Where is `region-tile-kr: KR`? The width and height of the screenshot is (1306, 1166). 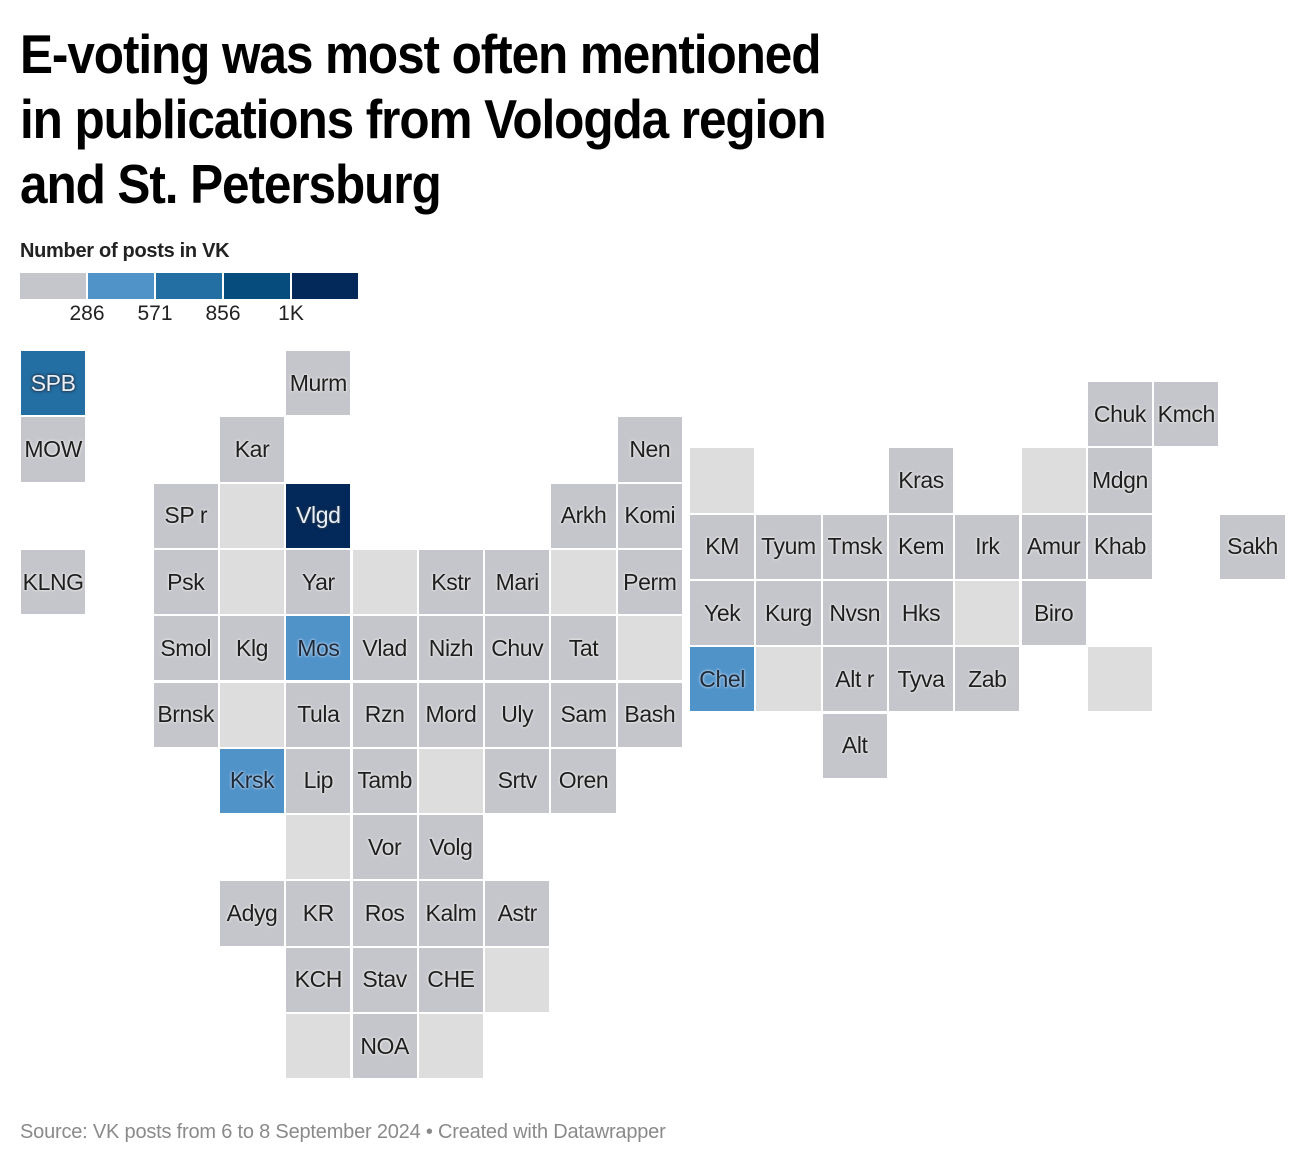
region-tile-kr: KR is located at coordinates (318, 913).